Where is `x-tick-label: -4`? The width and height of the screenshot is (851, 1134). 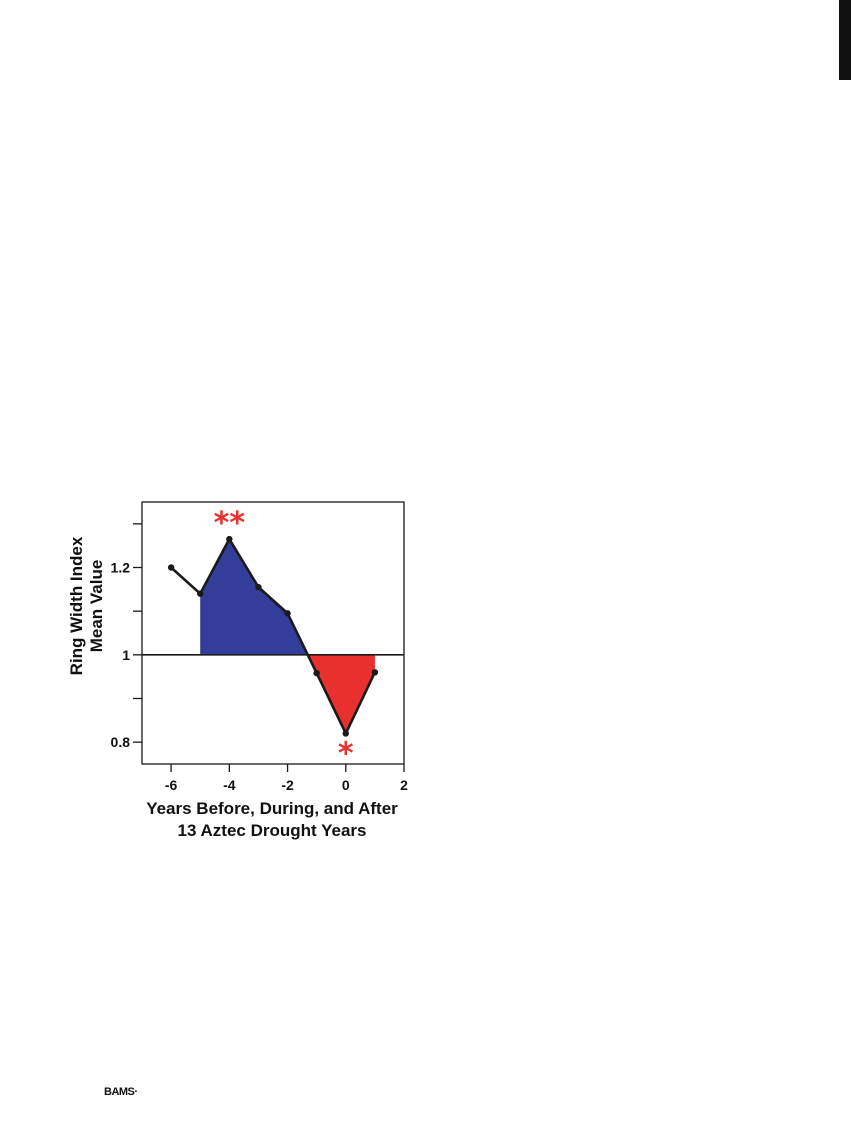 x-tick-label: -4 is located at coordinates (229, 785).